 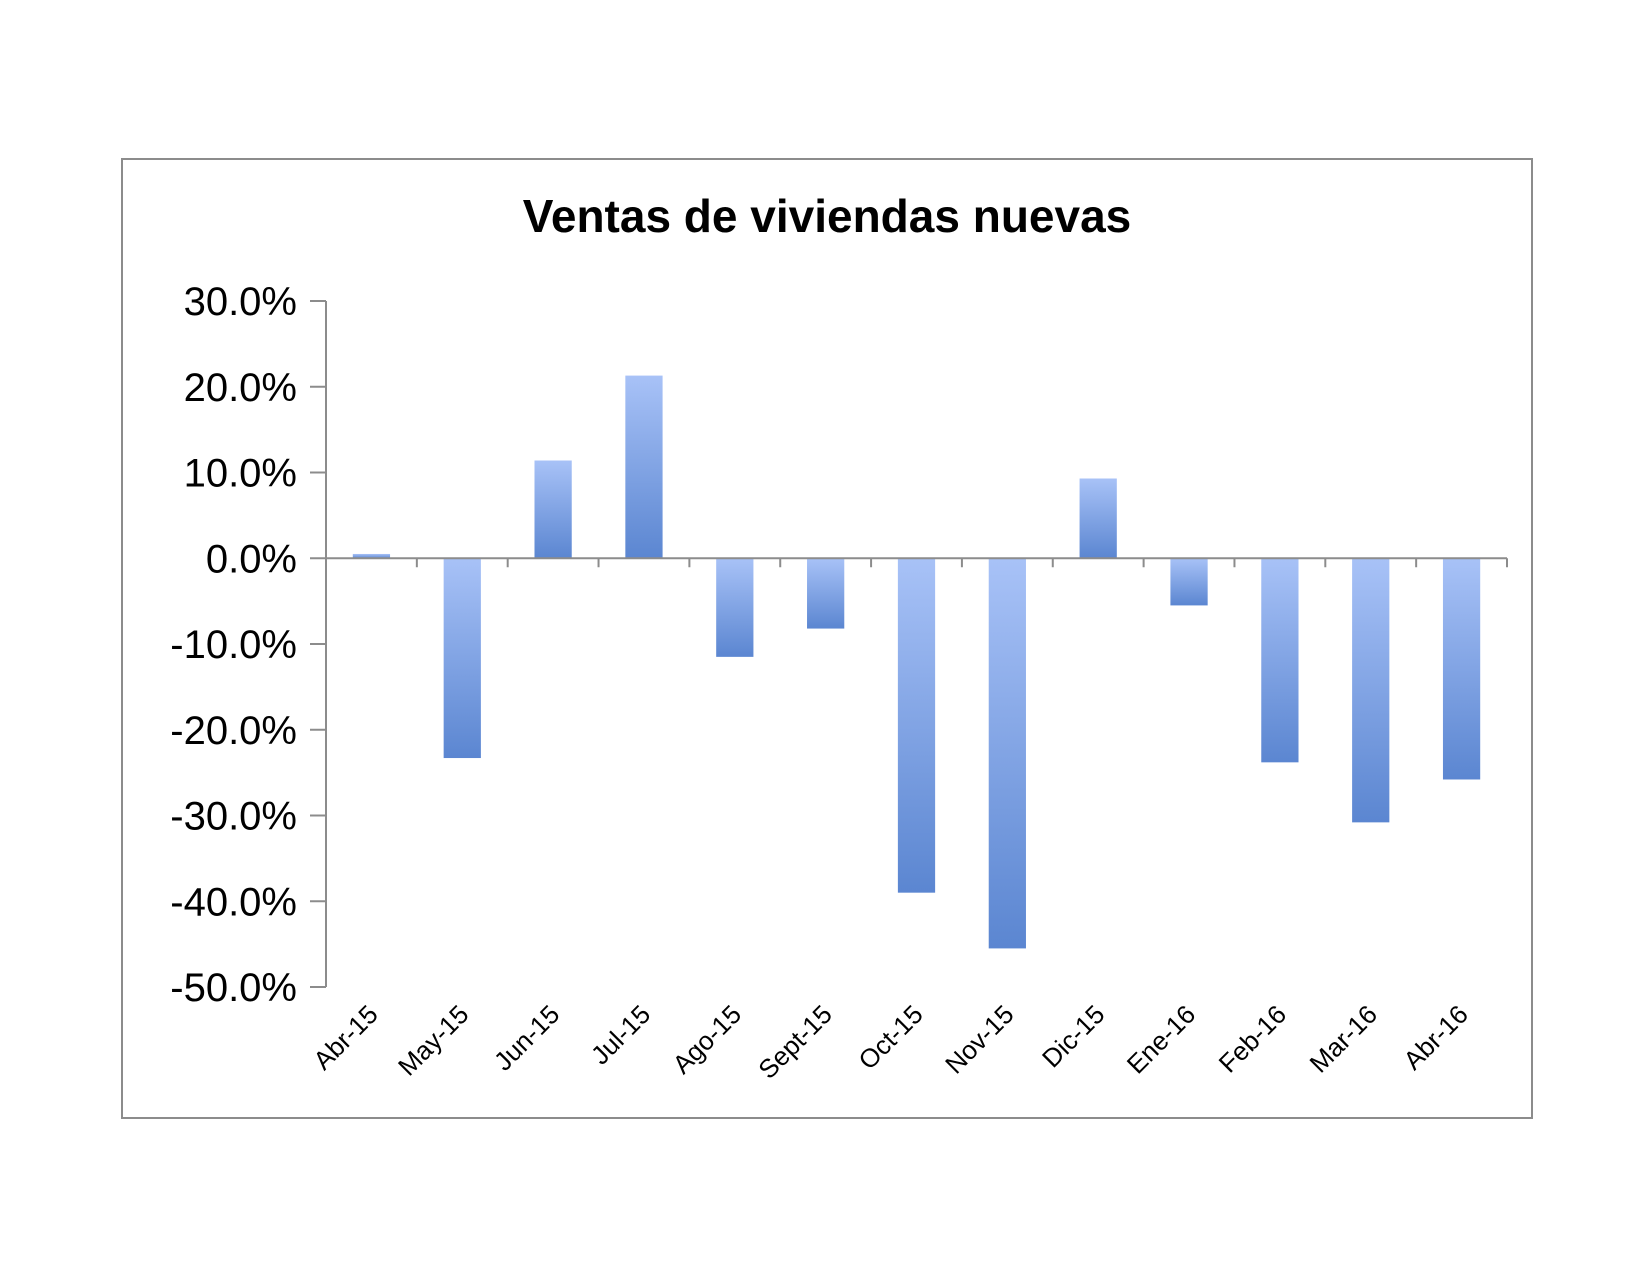 I want to click on chart-title: Ventas de viviendas nuevas, so click(x=827, y=216).